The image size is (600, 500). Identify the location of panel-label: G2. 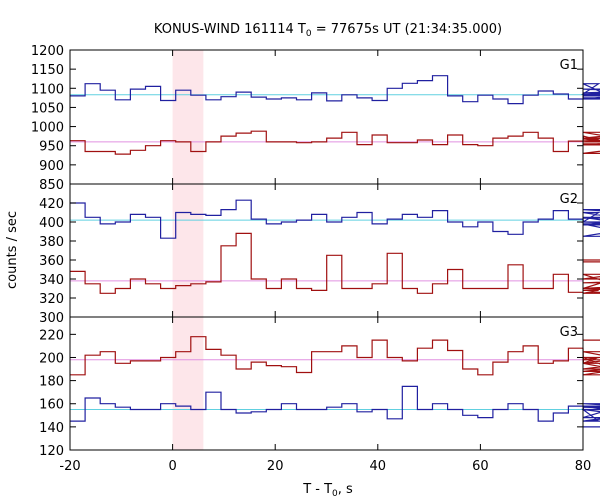
(569, 199).